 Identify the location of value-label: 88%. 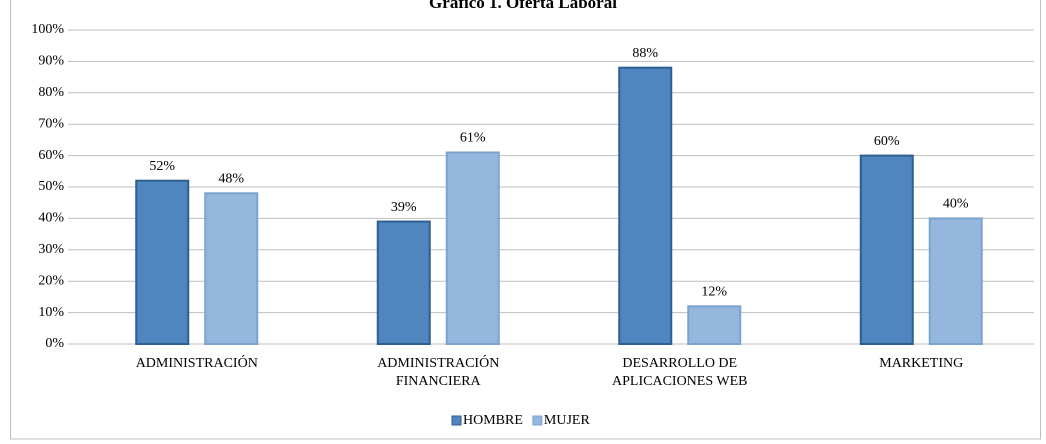
(645, 53).